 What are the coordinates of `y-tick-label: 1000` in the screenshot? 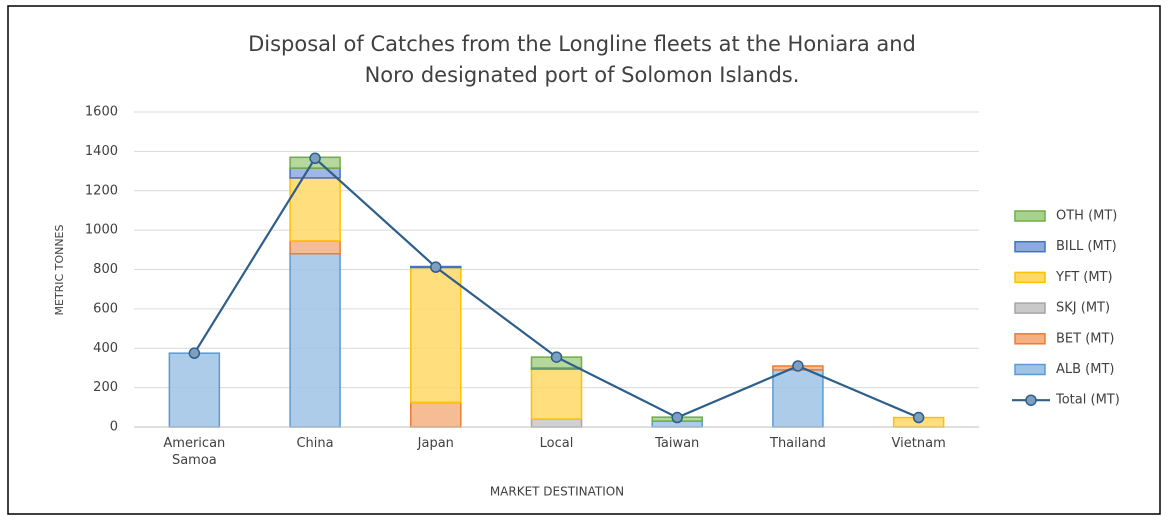 It's located at (101, 230).